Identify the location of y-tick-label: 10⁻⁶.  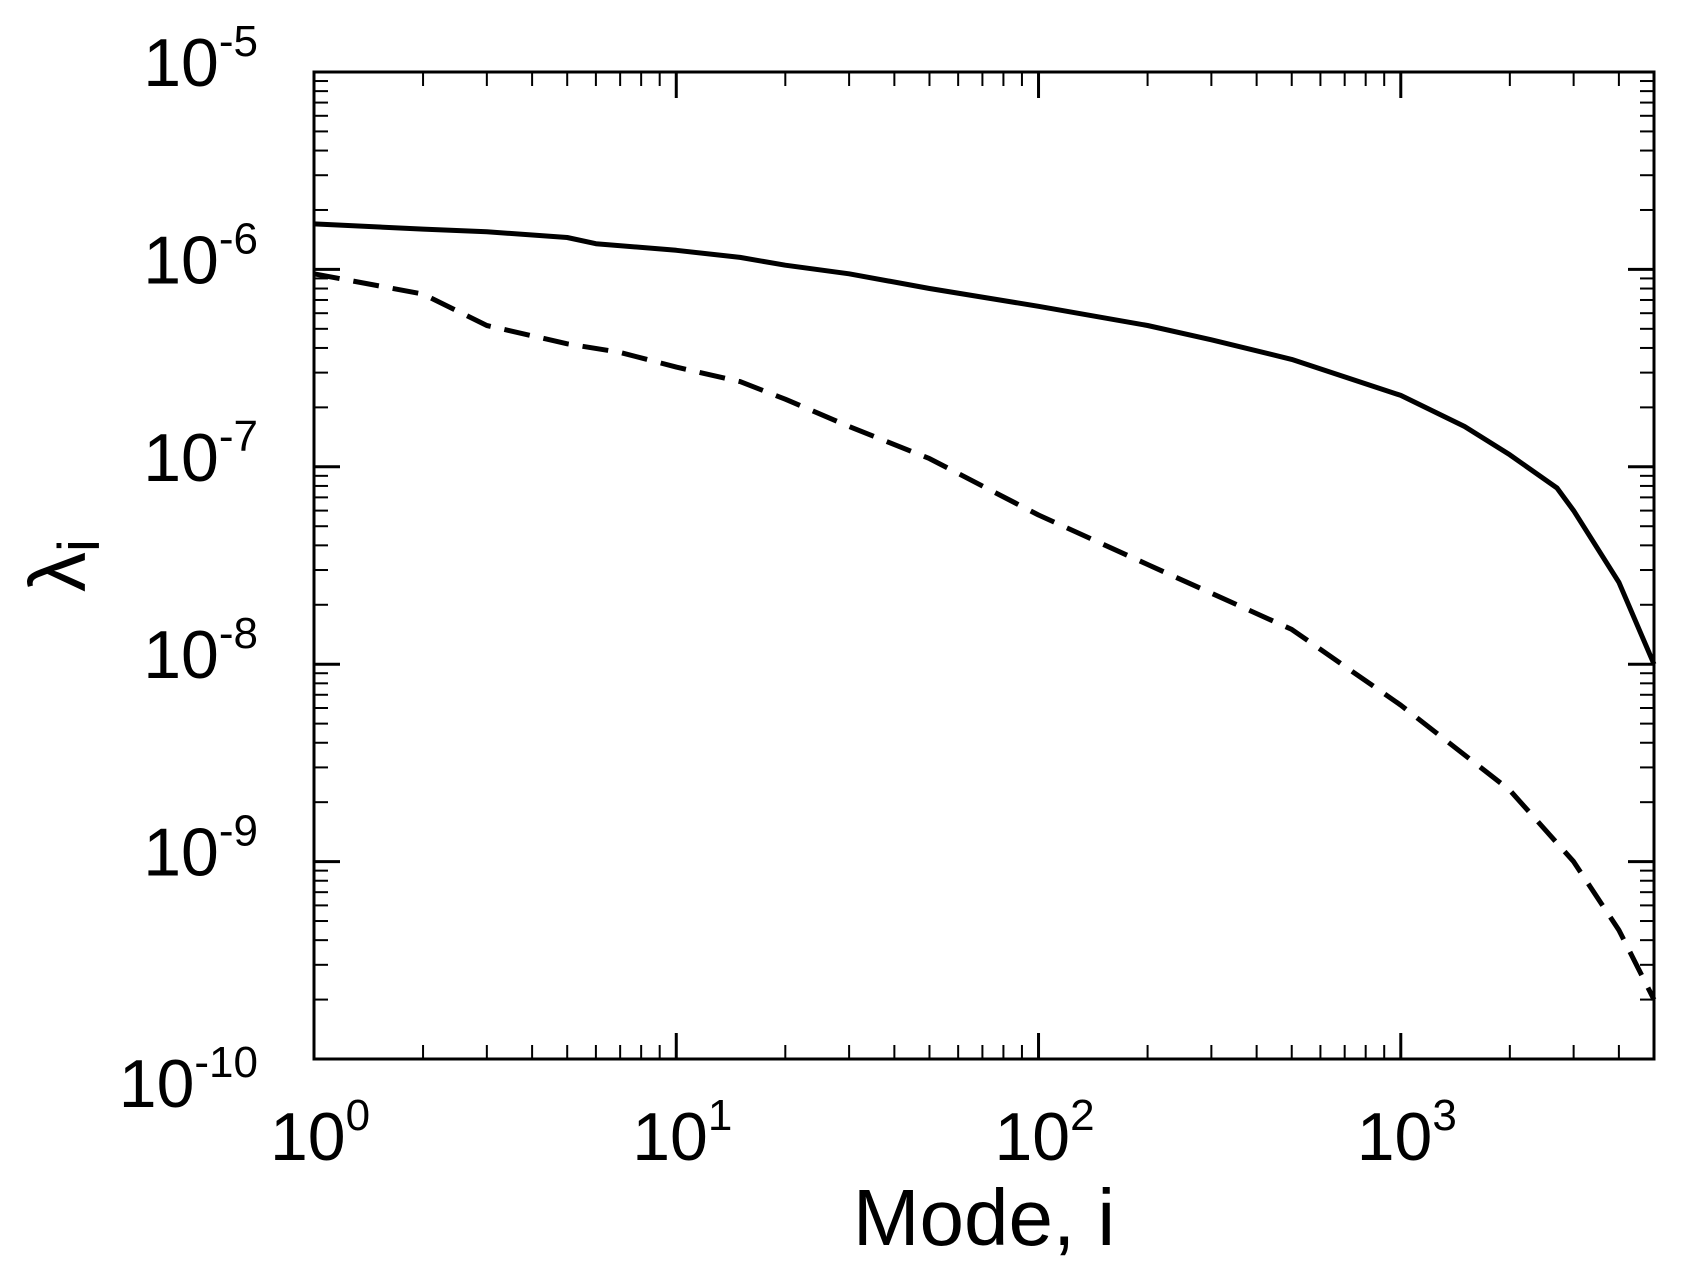
(200, 256).